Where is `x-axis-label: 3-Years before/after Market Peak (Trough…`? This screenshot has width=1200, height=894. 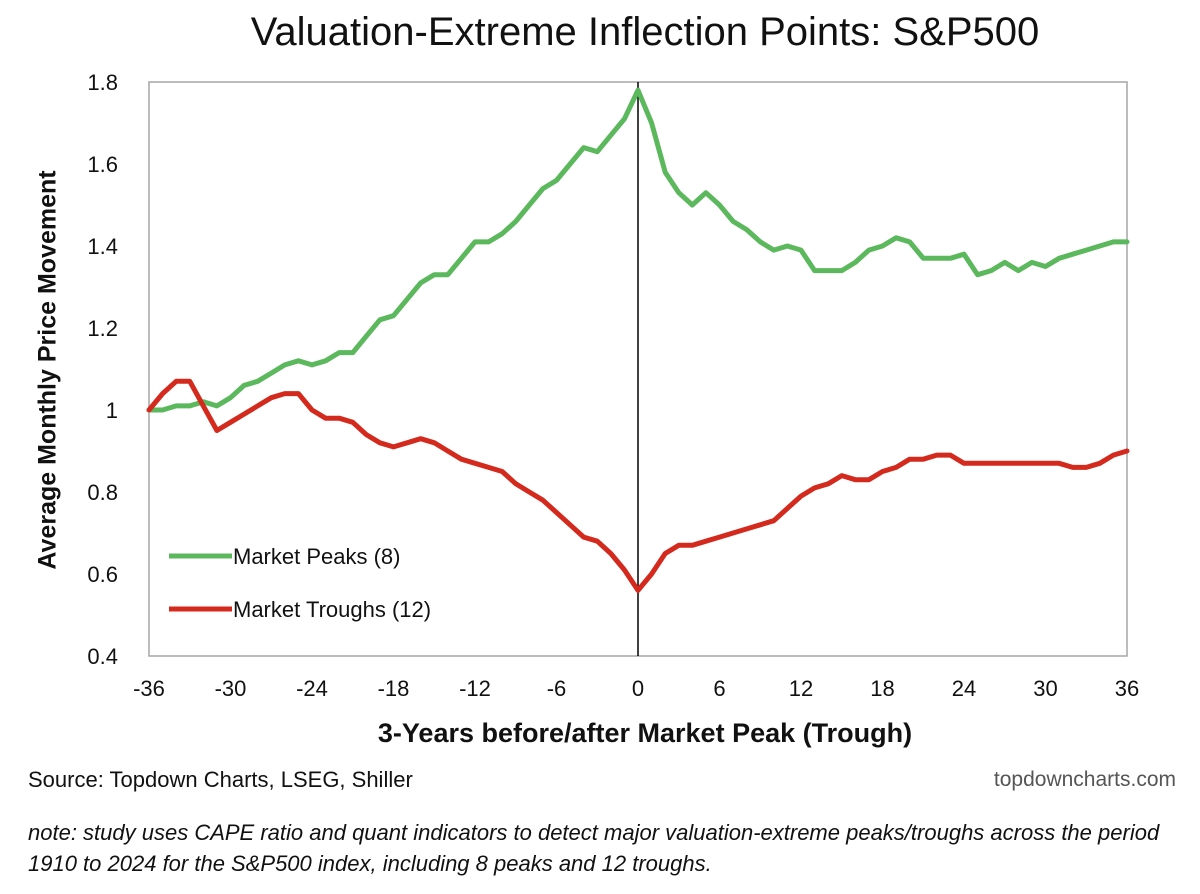
x-axis-label: 3-Years before/after Market Peak (Trough… is located at coordinates (645, 733).